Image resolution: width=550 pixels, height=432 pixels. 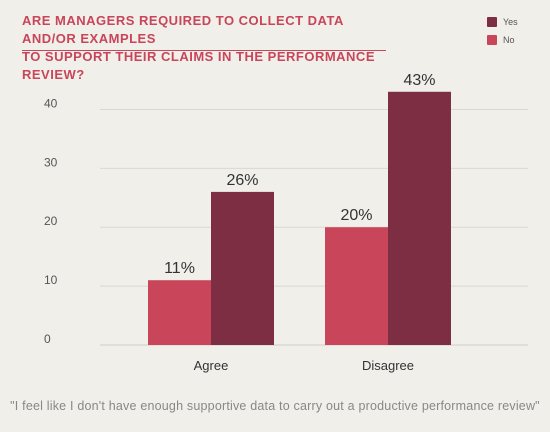 I want to click on legend-item-no: No, so click(x=502, y=39).